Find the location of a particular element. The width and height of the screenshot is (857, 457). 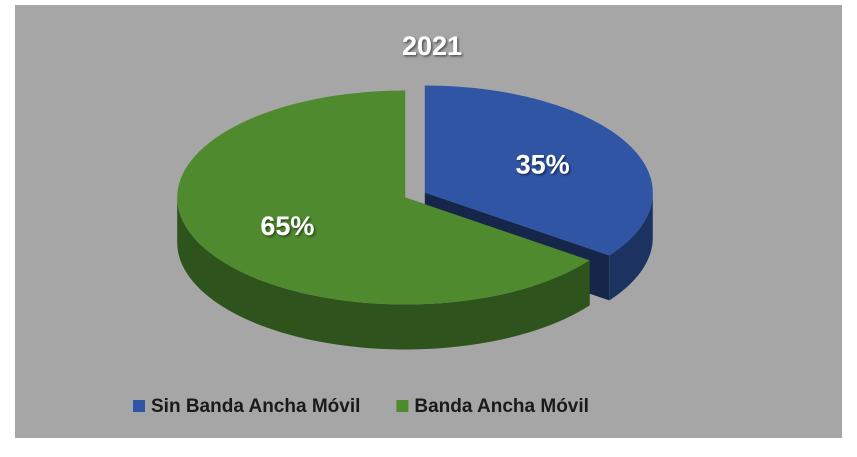

data-label: 35% is located at coordinates (543, 164).